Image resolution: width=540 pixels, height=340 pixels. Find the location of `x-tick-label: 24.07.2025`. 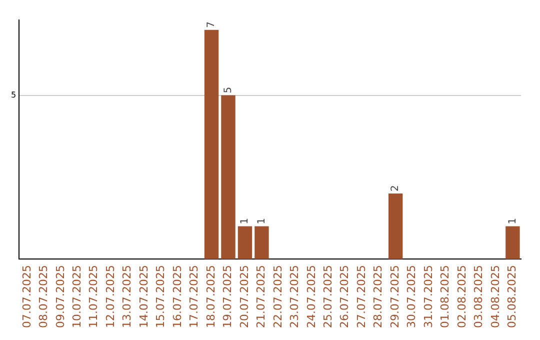

x-tick-label: 24.07.2025 is located at coordinates (311, 296).